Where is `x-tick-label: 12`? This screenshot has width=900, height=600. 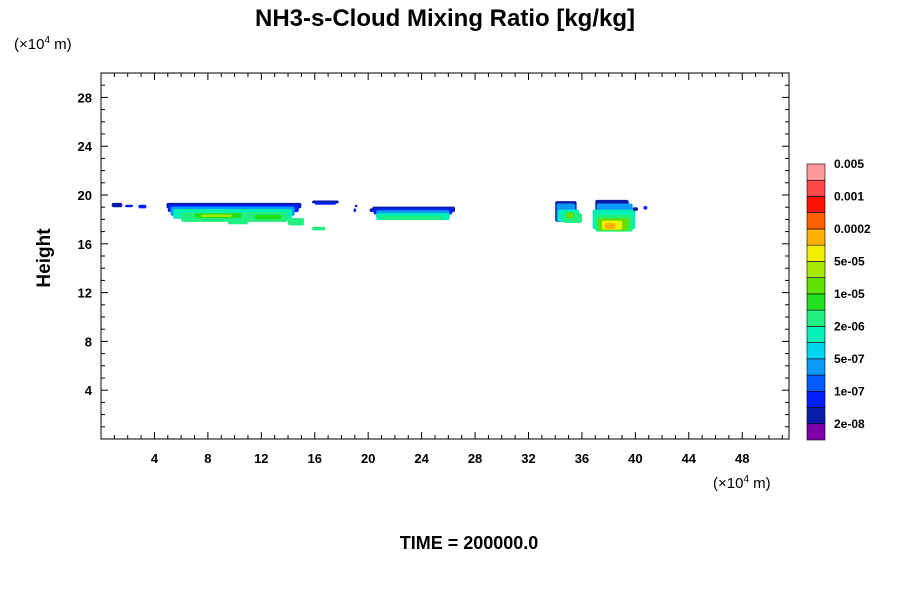
x-tick-label: 12 is located at coordinates (261, 458).